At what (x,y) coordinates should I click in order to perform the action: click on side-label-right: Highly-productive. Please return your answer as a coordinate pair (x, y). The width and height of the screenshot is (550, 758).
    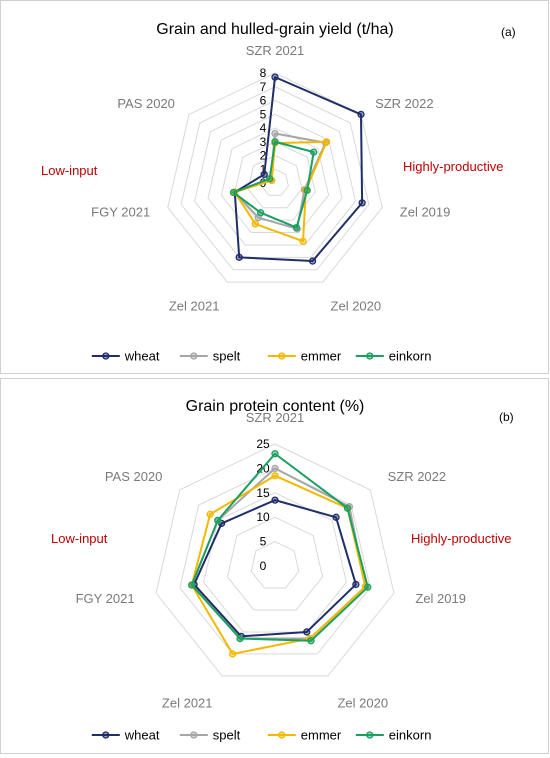
    Looking at the image, I should click on (453, 166).